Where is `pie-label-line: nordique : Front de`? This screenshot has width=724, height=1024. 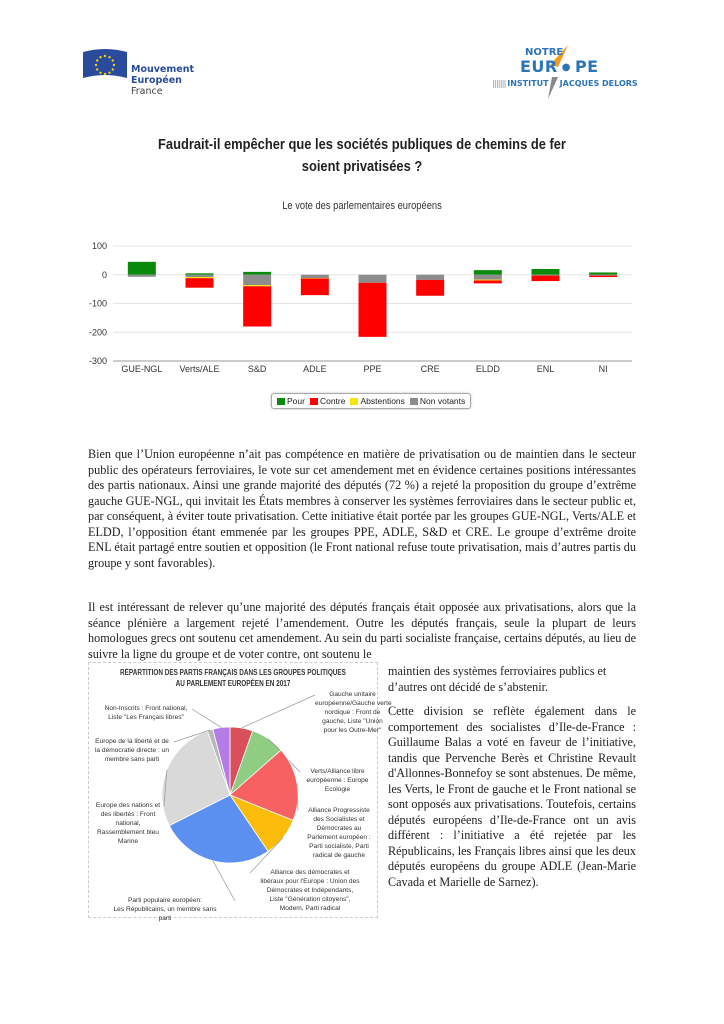 pie-label-line: nordique : Front de is located at coordinates (352, 712).